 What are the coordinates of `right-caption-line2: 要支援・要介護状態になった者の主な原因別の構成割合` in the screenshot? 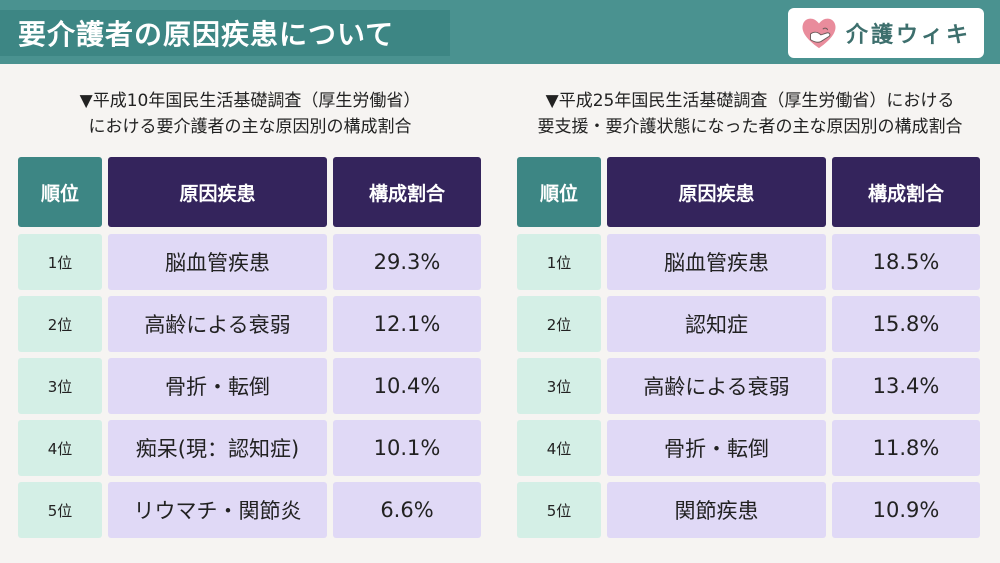 It's located at (750, 127).